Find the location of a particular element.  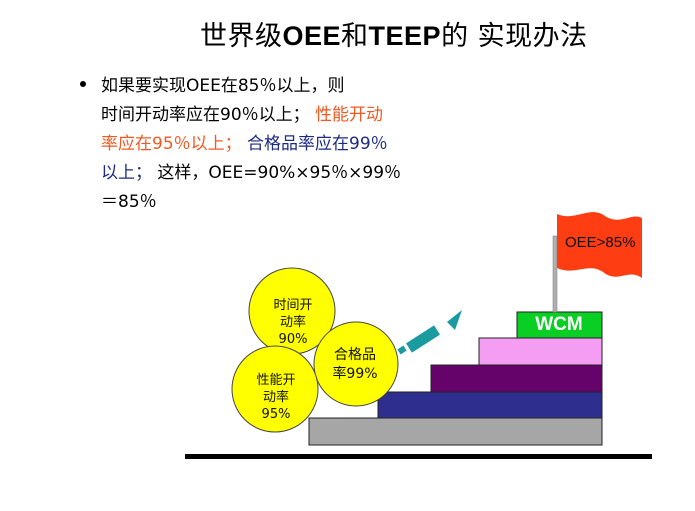

title-part5: 的 实现办法 is located at coordinates (514, 36).